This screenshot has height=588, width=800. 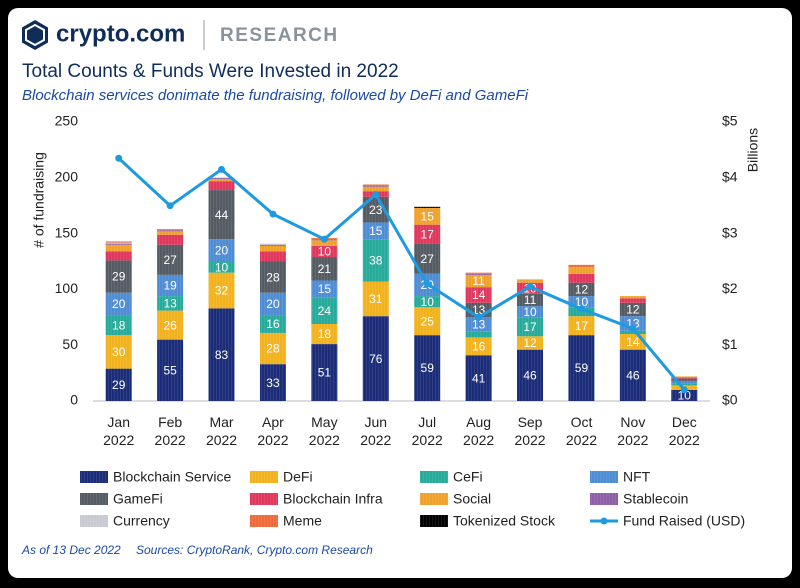 What do you see at coordinates (273, 383) in the screenshot?
I see `data-label: 33` at bounding box center [273, 383].